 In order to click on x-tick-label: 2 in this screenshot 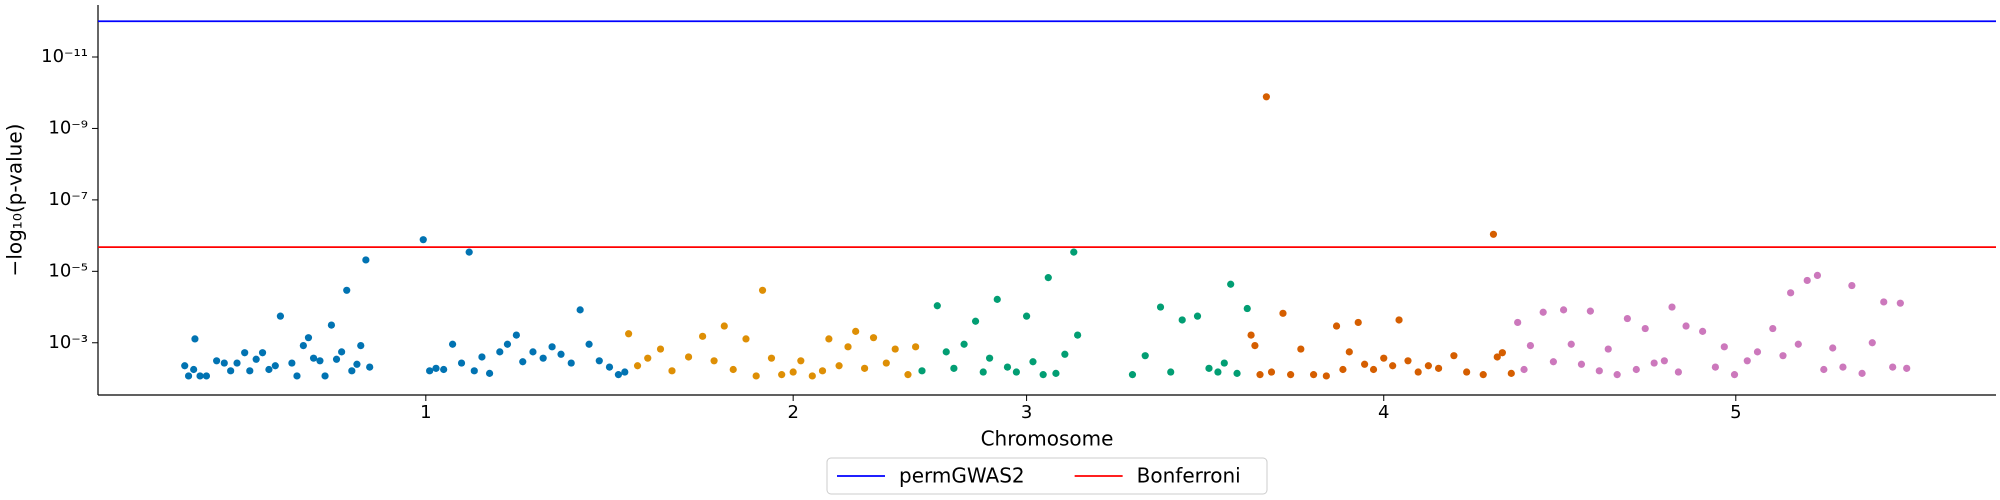, I will do `click(792, 412)`.